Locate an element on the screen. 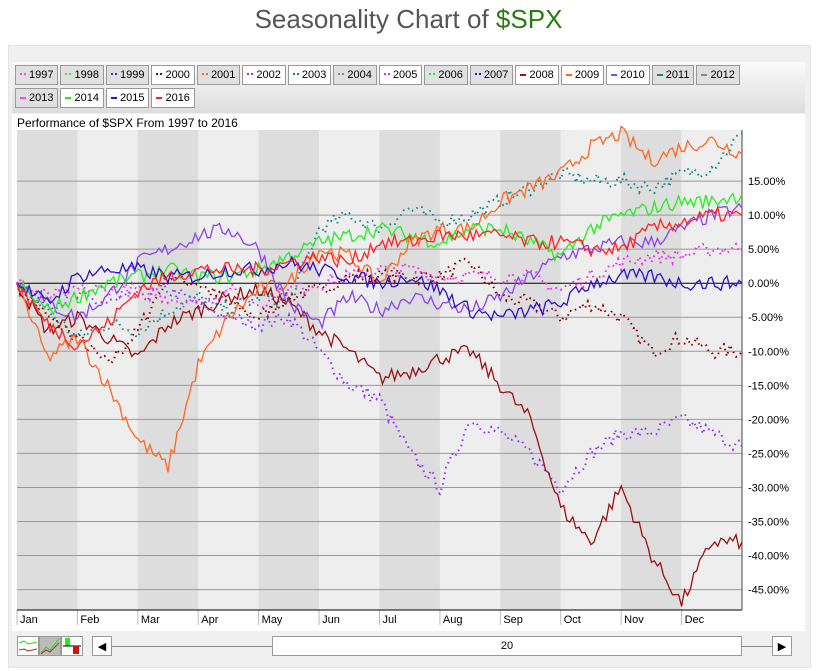 This screenshot has width=817, height=671. month-label: Feb is located at coordinates (89, 620).